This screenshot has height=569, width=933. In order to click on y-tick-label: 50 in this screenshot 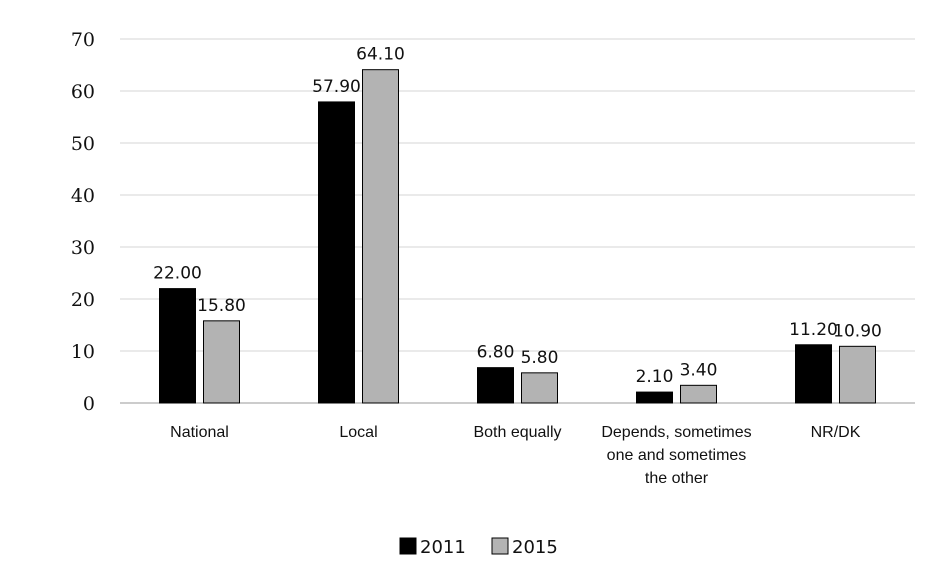, I will do `click(83, 144)`.